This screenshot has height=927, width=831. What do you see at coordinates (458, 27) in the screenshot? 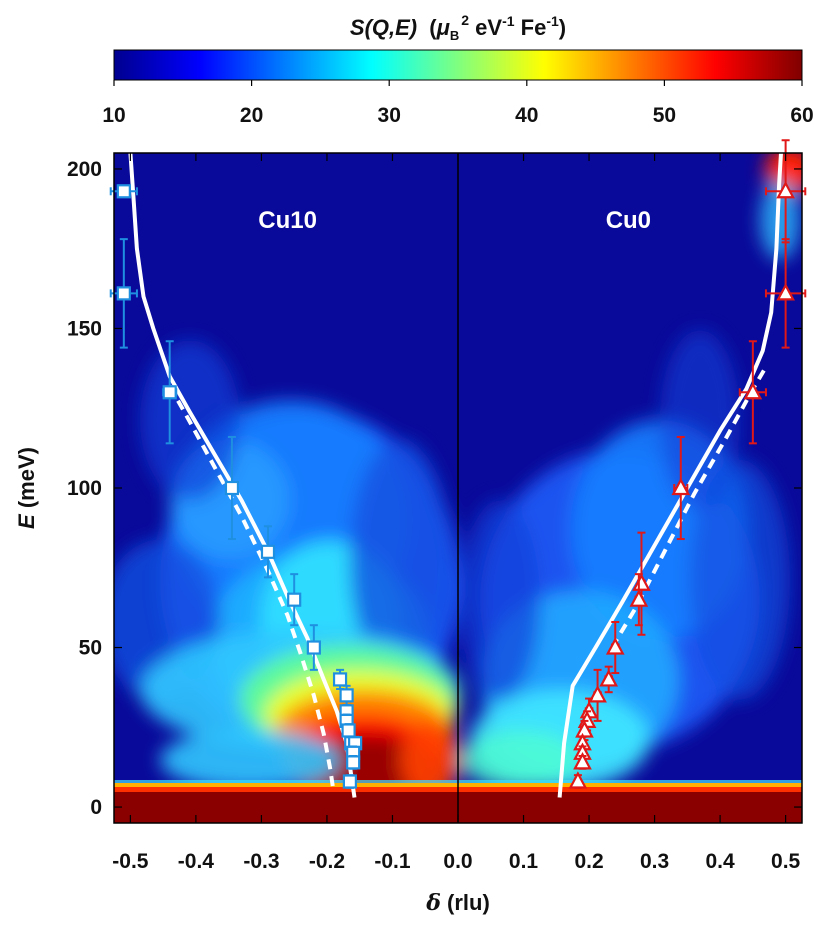
I see `colorbar-title: S(Q,E) (μB2 eV-1 Fe-1)` at bounding box center [458, 27].